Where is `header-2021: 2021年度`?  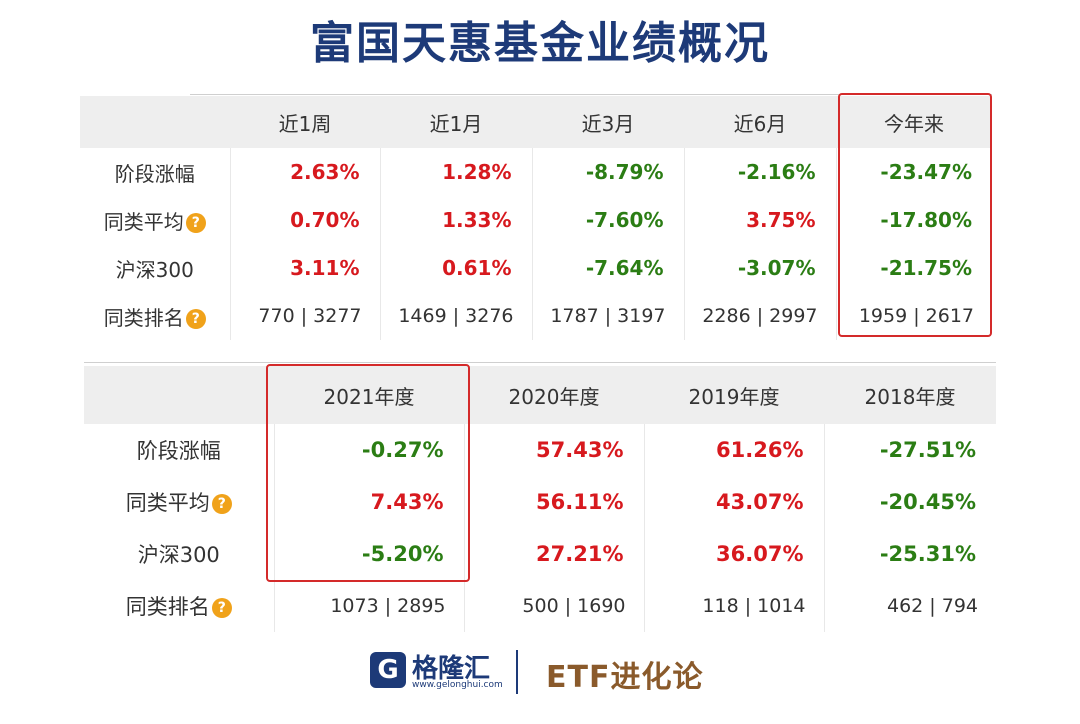 header-2021: 2021年度 is located at coordinates (369, 395).